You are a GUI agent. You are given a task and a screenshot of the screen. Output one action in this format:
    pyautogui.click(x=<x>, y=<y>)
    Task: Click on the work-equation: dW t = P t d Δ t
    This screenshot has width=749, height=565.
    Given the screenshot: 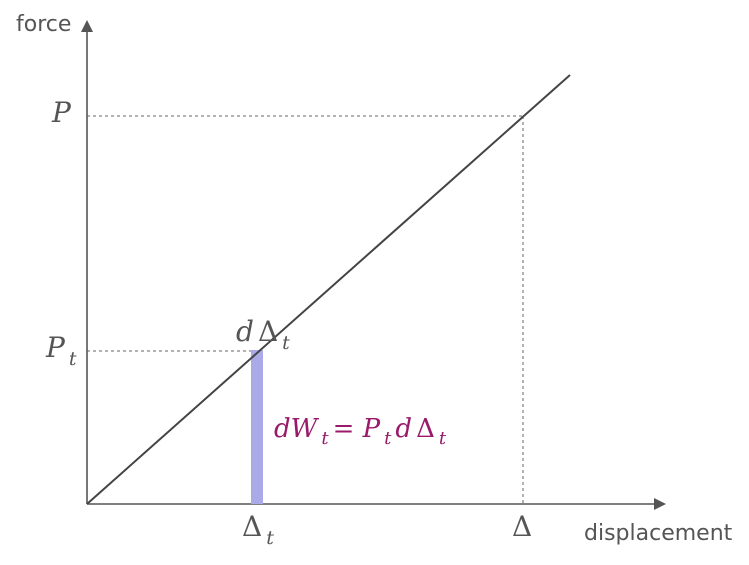 What is the action you would take?
    pyautogui.click(x=360, y=431)
    